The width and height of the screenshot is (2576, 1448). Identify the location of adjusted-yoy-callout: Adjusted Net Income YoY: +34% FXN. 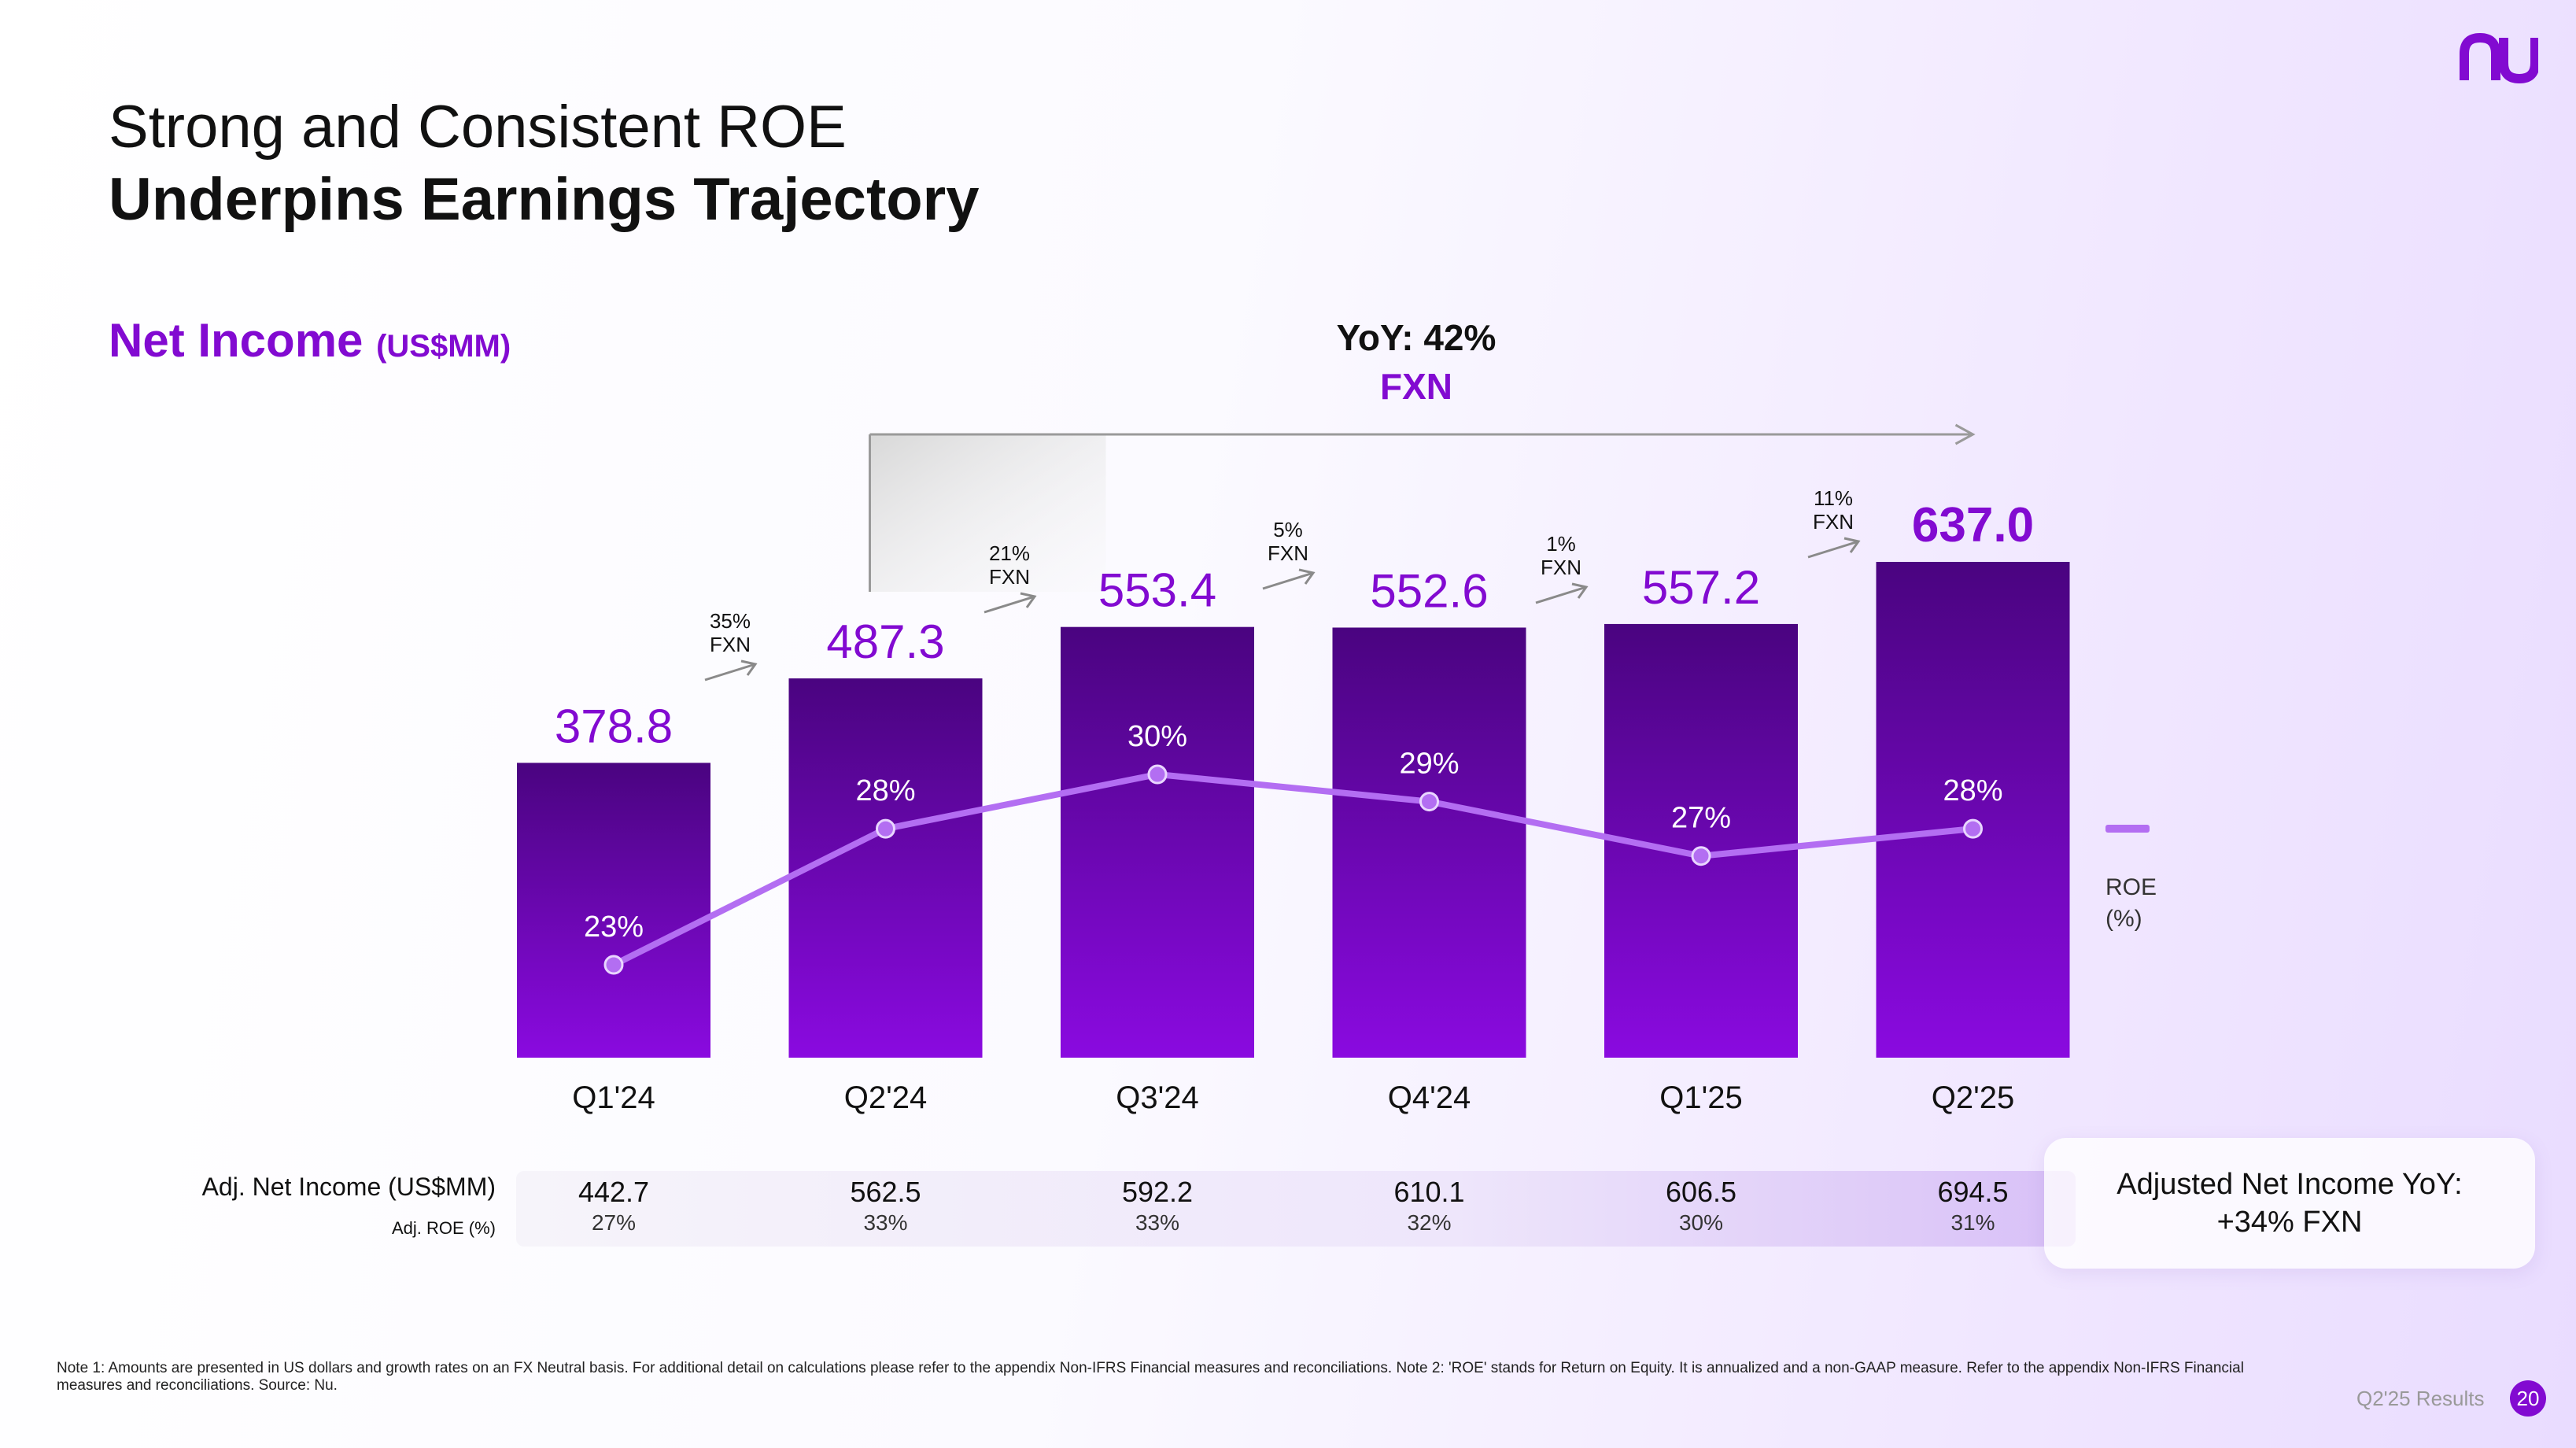
(2289, 1204).